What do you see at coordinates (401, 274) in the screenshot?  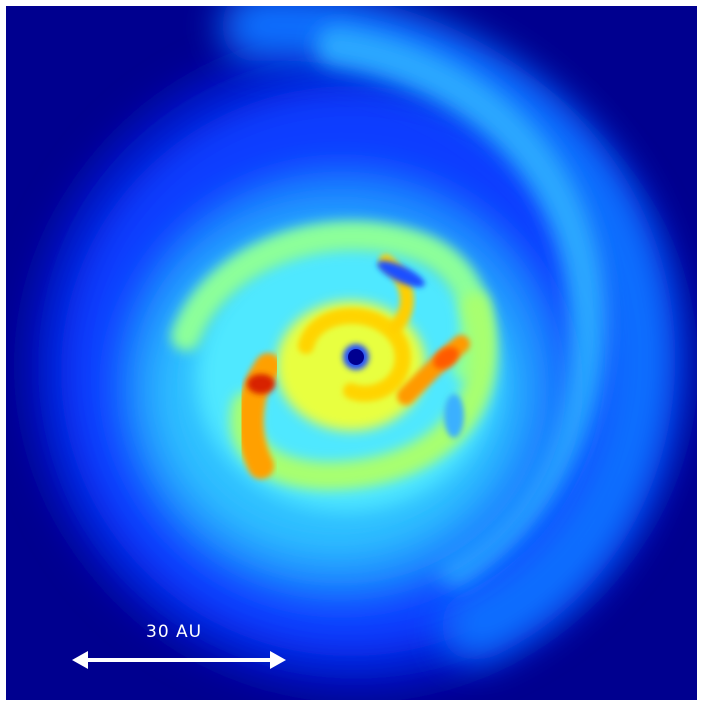 I see `upper-gap` at bounding box center [401, 274].